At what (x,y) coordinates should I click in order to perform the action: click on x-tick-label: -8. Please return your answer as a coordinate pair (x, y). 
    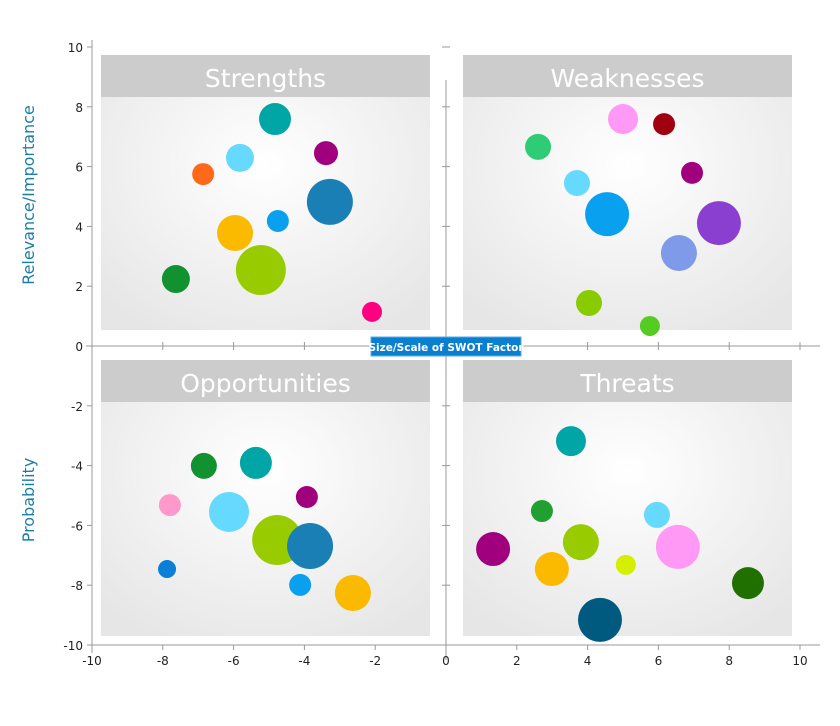
    Looking at the image, I should click on (163, 661).